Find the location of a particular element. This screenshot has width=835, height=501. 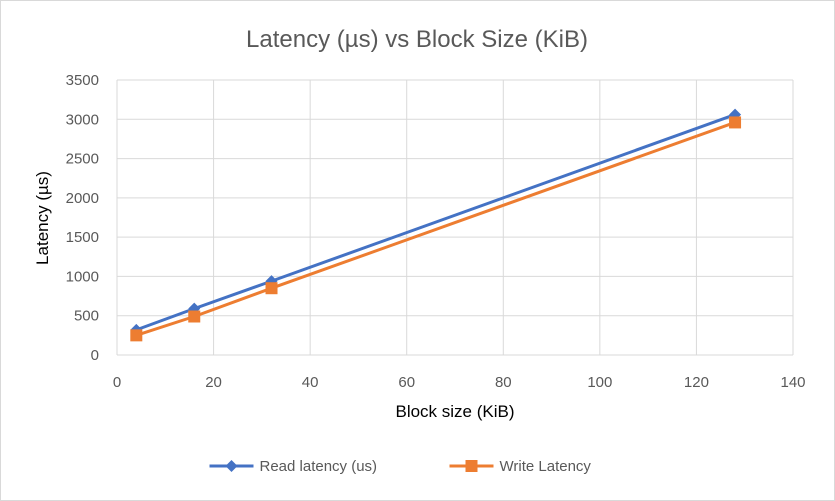

x-tick-label: 120 is located at coordinates (696, 382).